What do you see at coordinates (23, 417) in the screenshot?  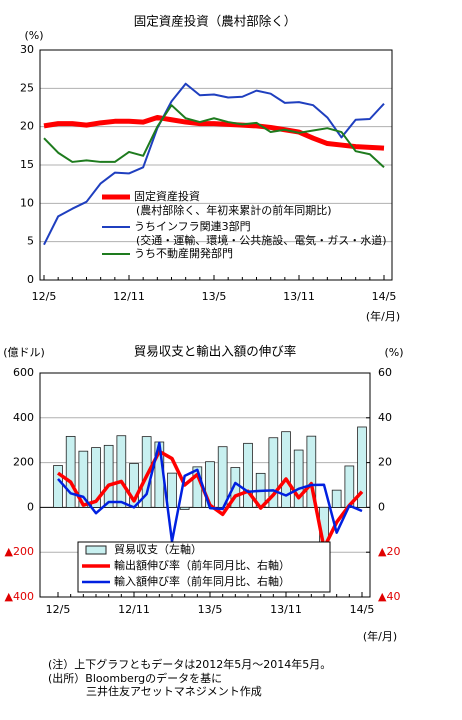 I see `y-tick-label: 400` at bounding box center [23, 417].